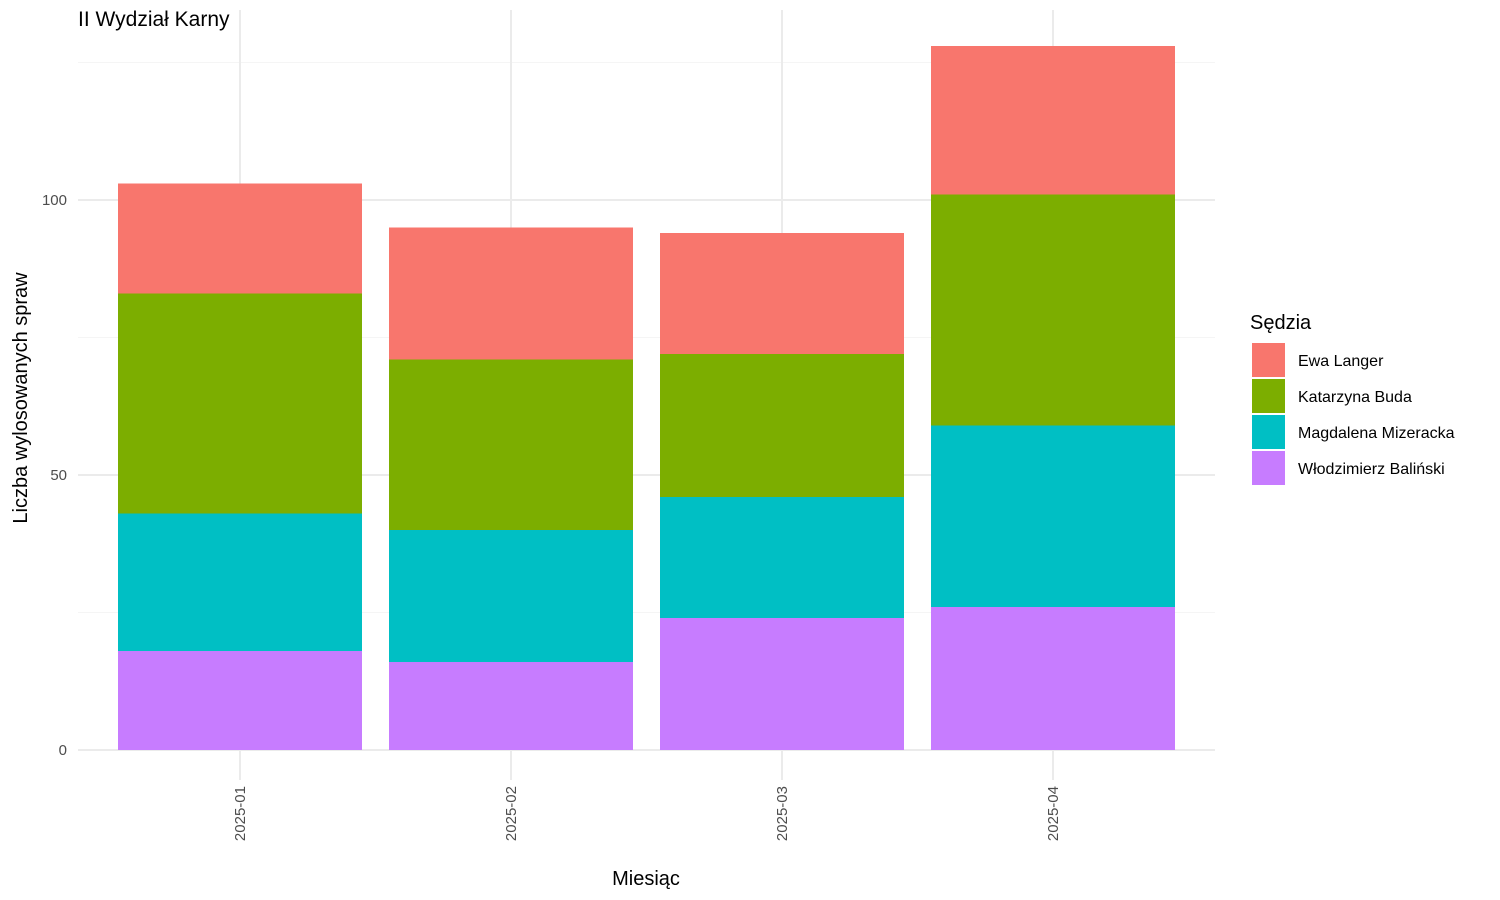 This screenshot has height=900, width=1500. I want to click on y-tick-label: 0, so click(63, 750).